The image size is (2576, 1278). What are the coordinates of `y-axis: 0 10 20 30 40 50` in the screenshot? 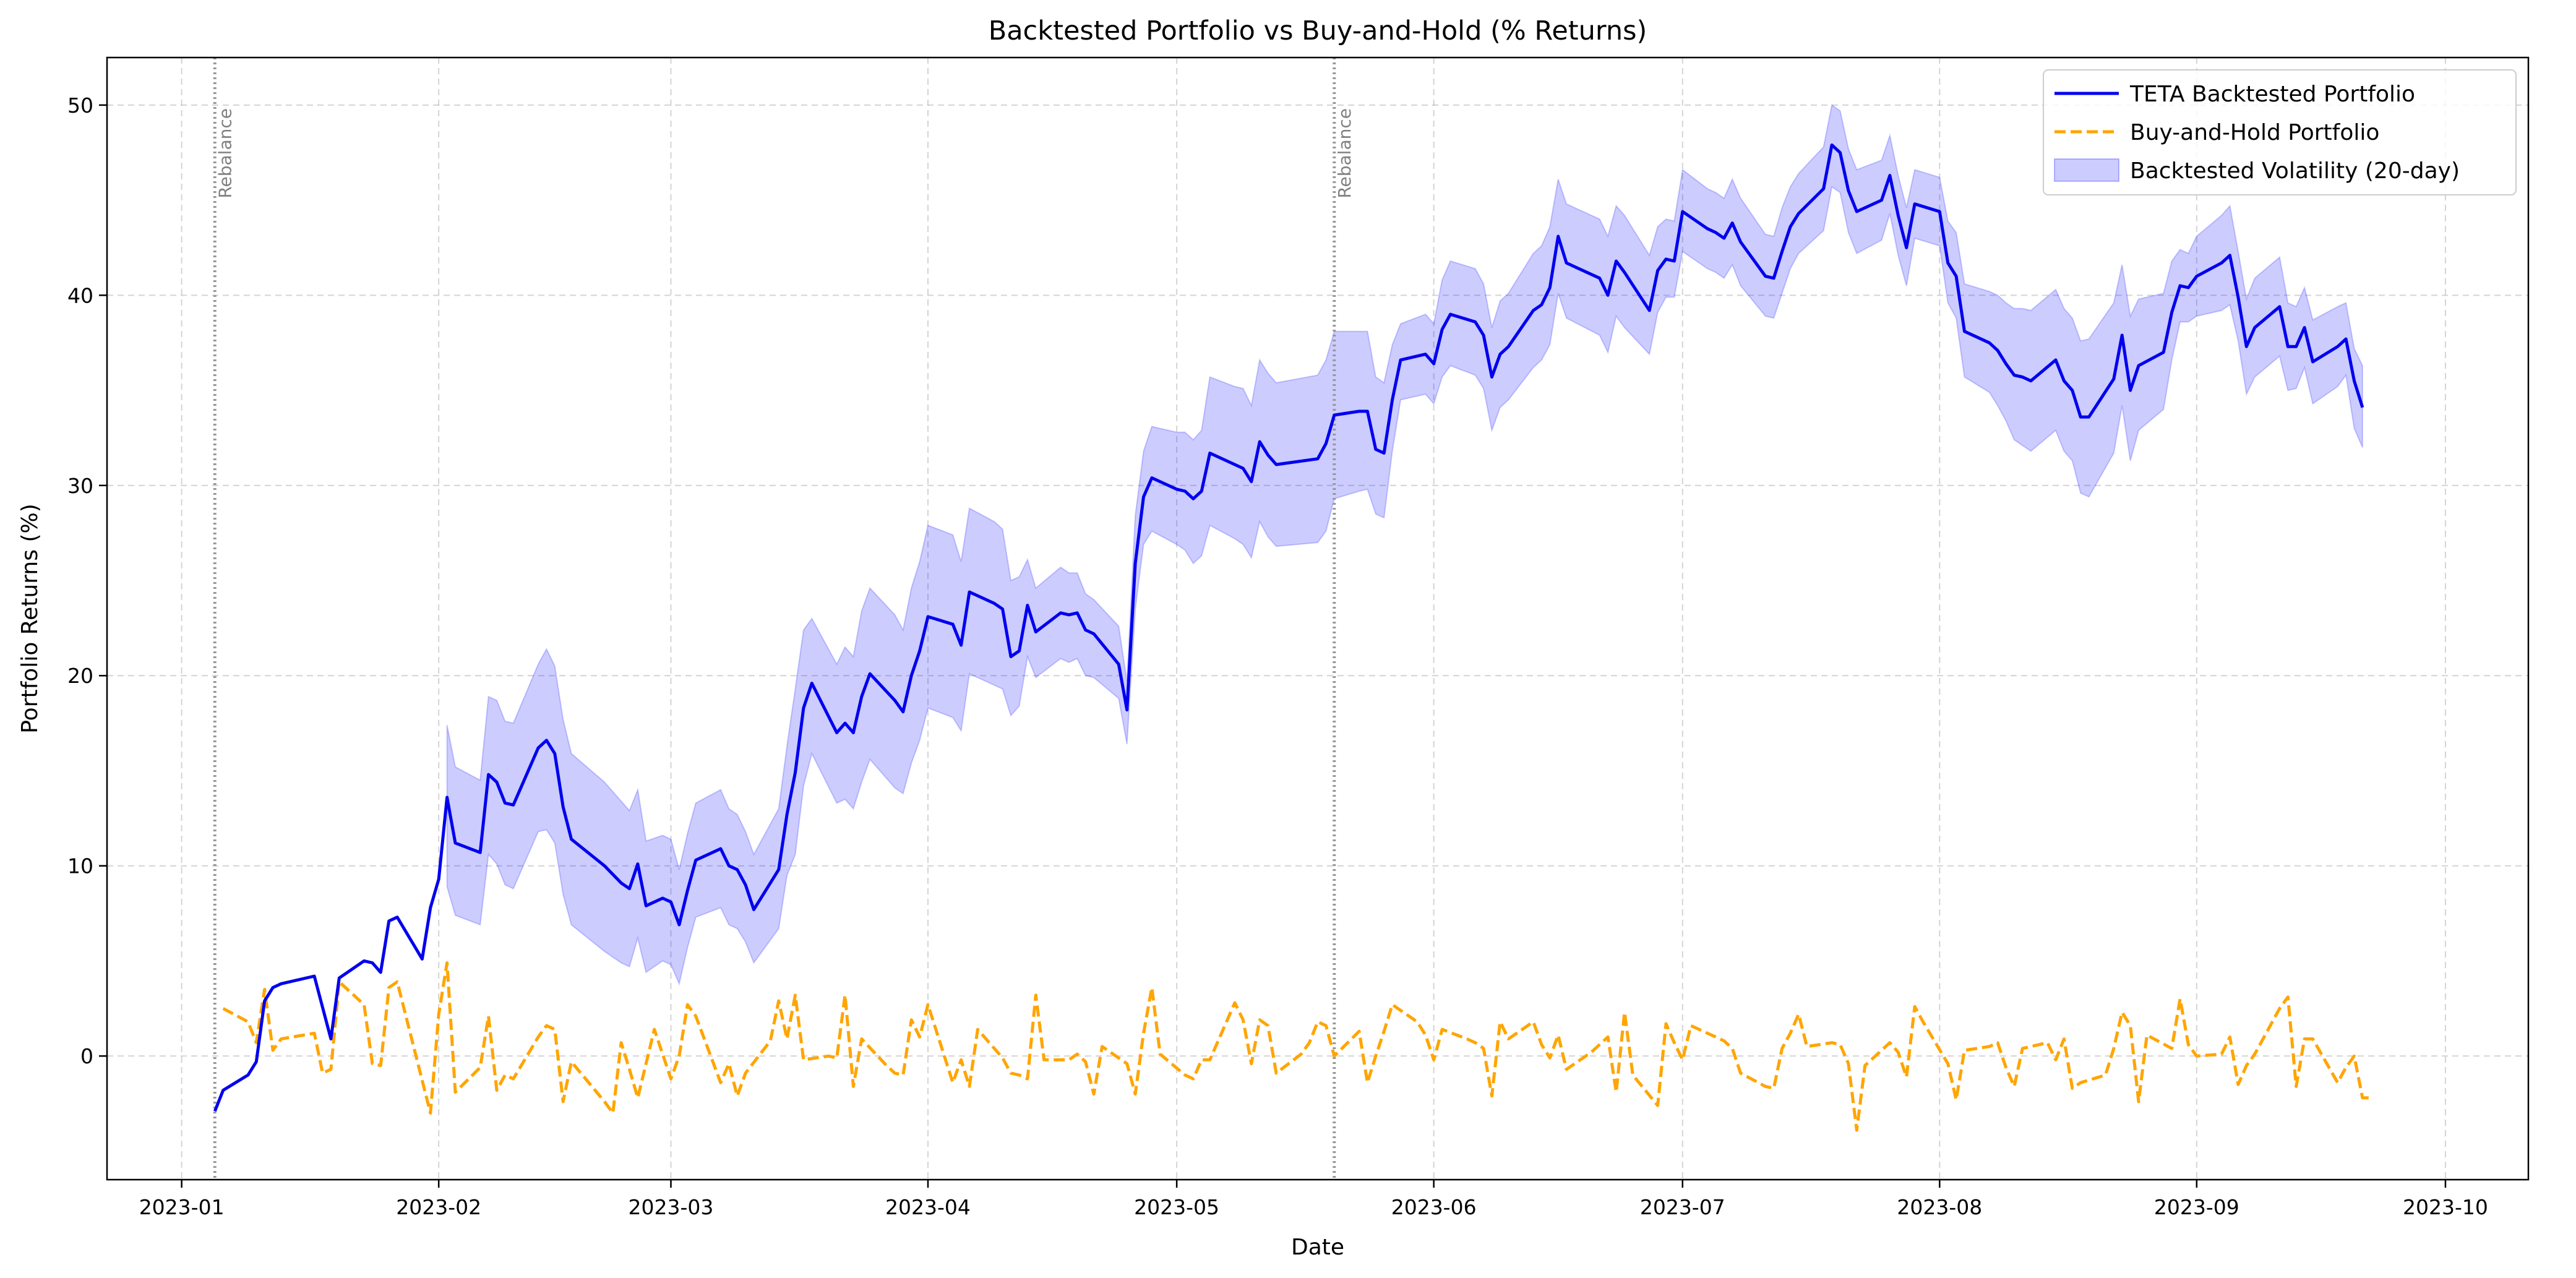 It's located at (87, 580).